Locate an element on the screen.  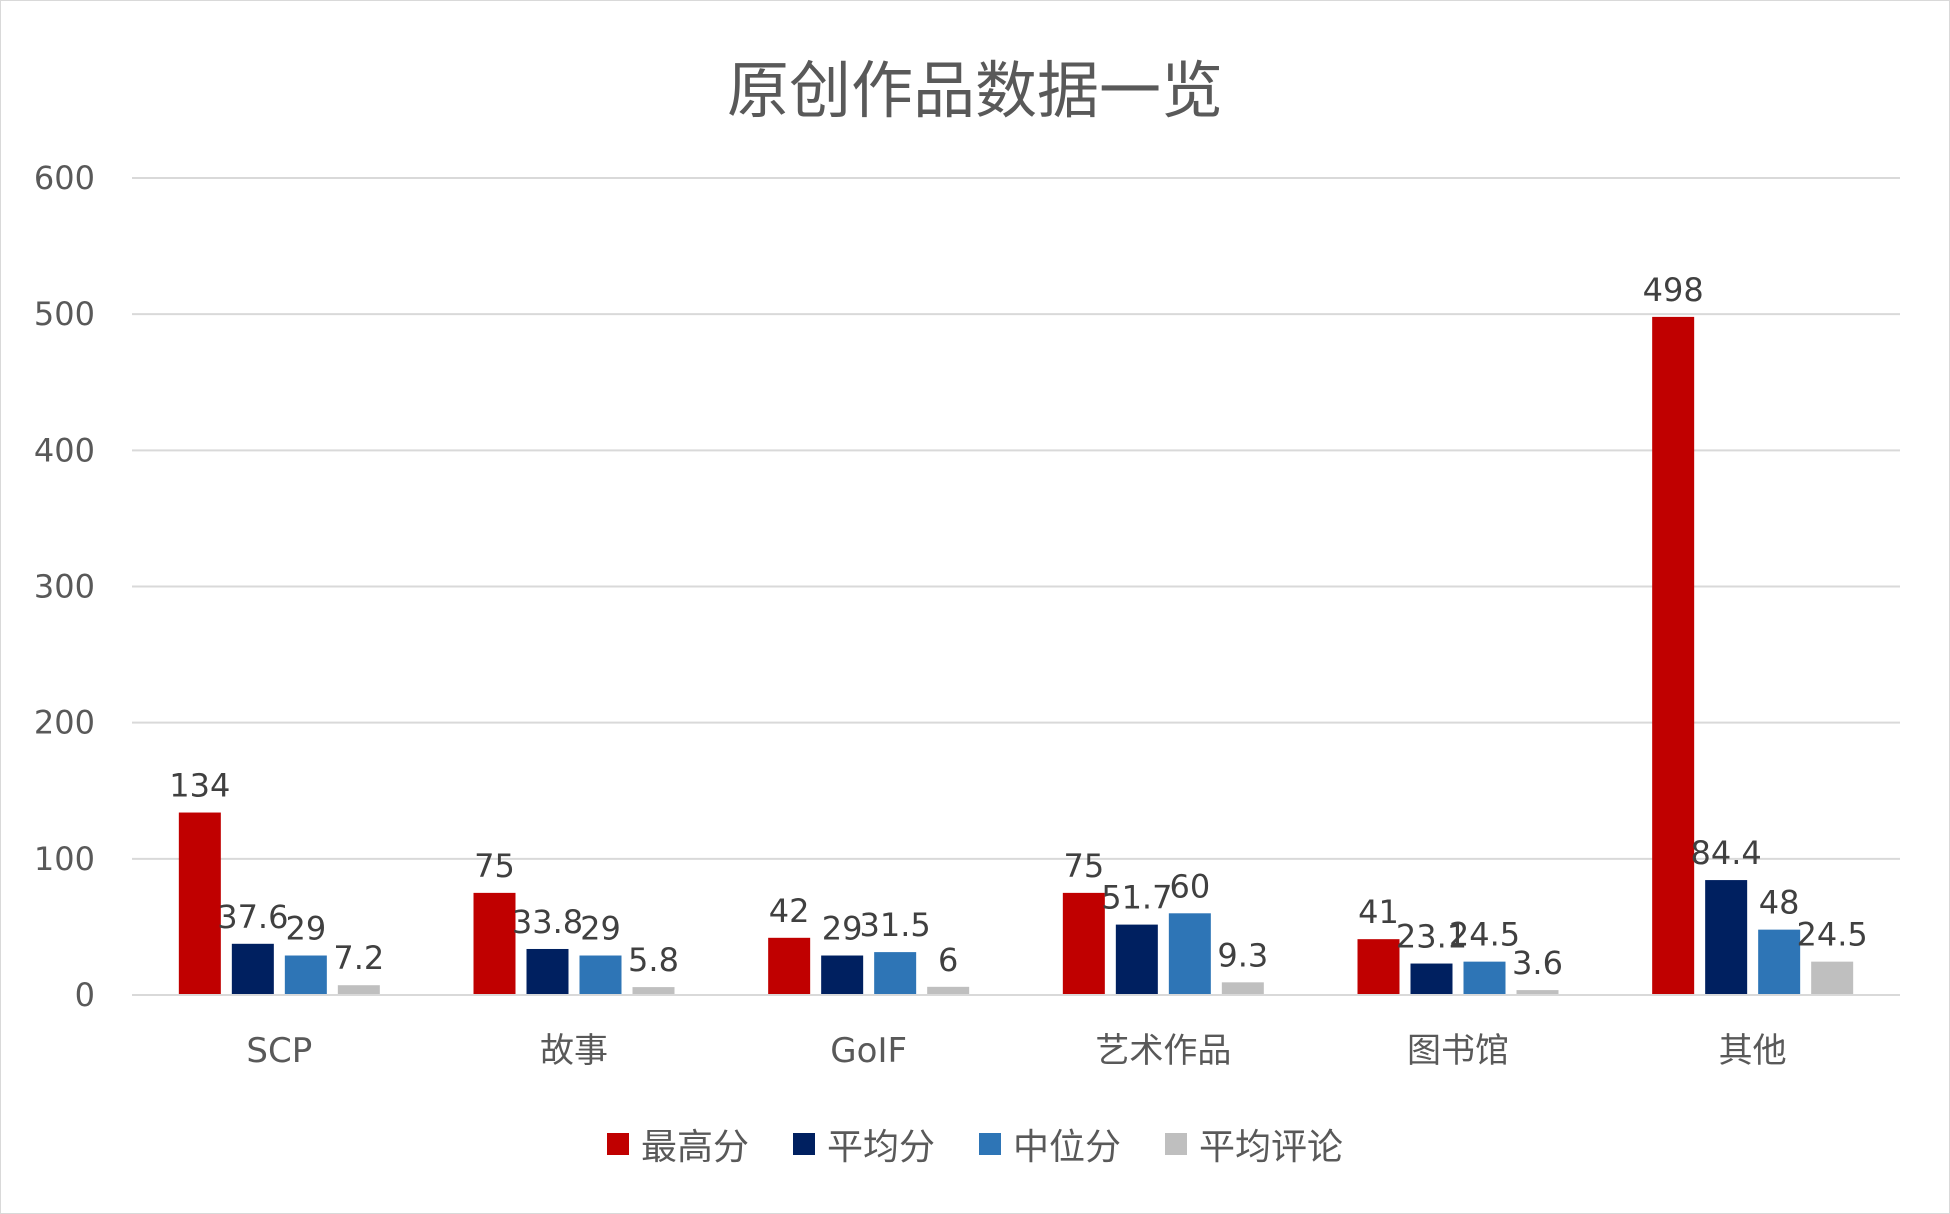
data-label: 6 is located at coordinates (948, 960).